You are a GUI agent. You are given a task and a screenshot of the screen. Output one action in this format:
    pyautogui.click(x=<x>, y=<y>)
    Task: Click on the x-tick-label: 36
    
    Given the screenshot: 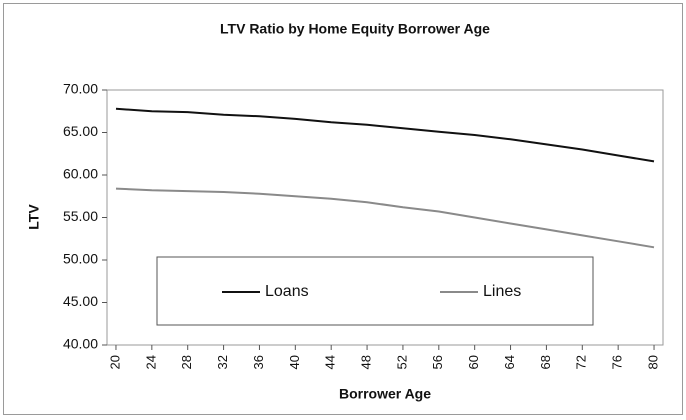 What is the action you would take?
    pyautogui.click(x=258, y=362)
    